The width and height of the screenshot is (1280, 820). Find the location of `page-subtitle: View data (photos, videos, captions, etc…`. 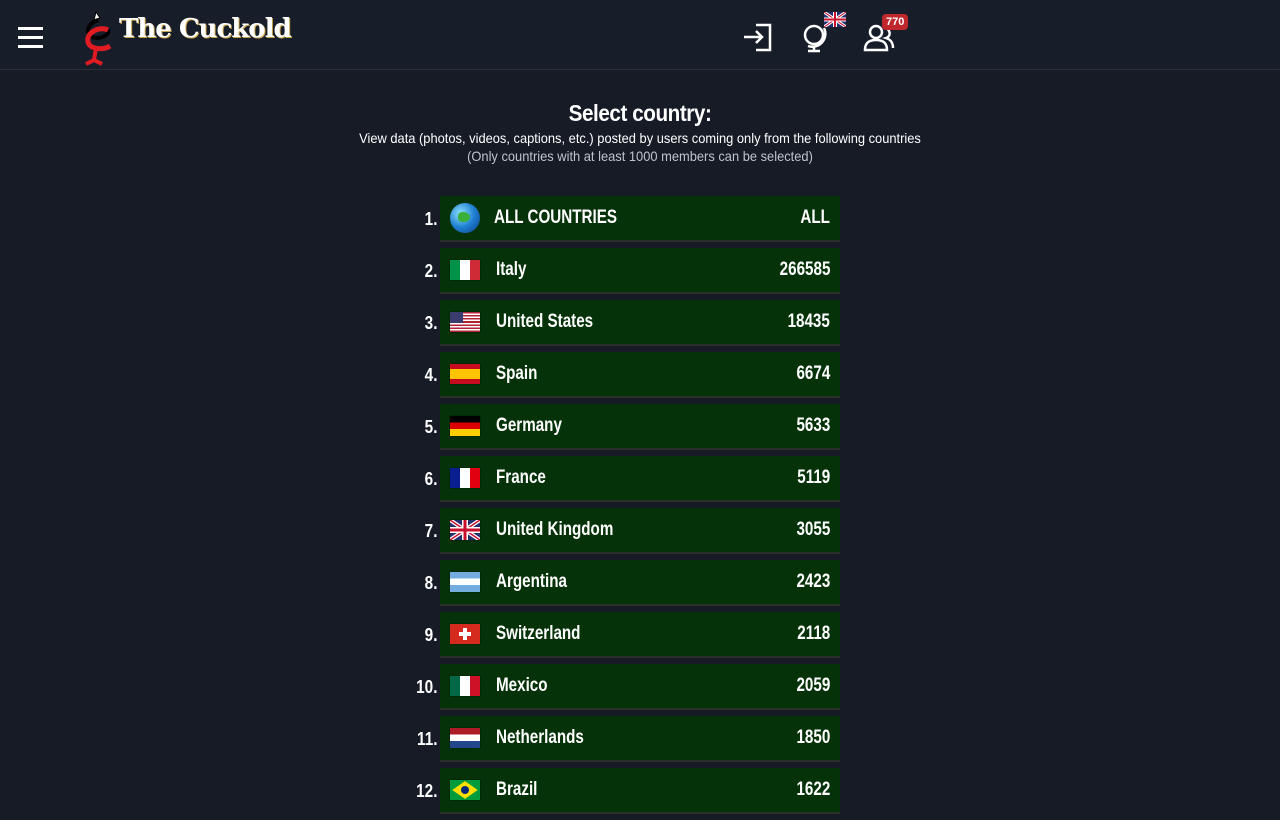

page-subtitle: View data (photos, videos, captions, etc… is located at coordinates (640, 138).